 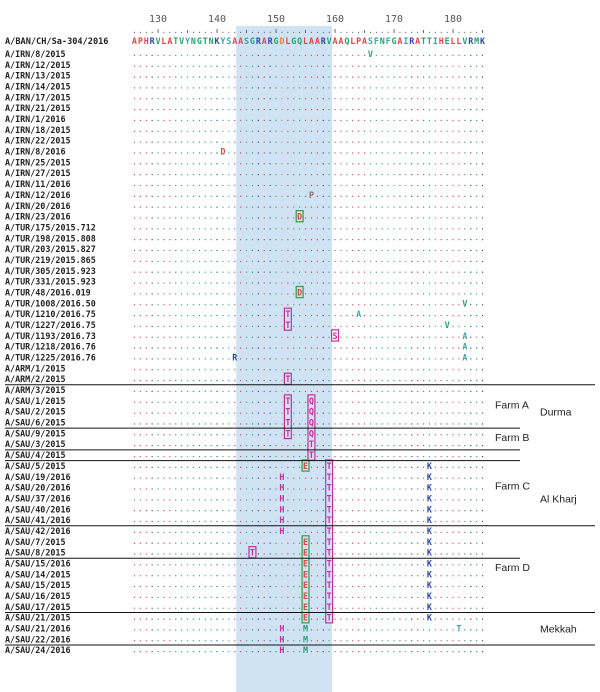 What do you see at coordinates (50, 238) in the screenshot?
I see `row-label: A/TUR/198/2015.808` at bounding box center [50, 238].